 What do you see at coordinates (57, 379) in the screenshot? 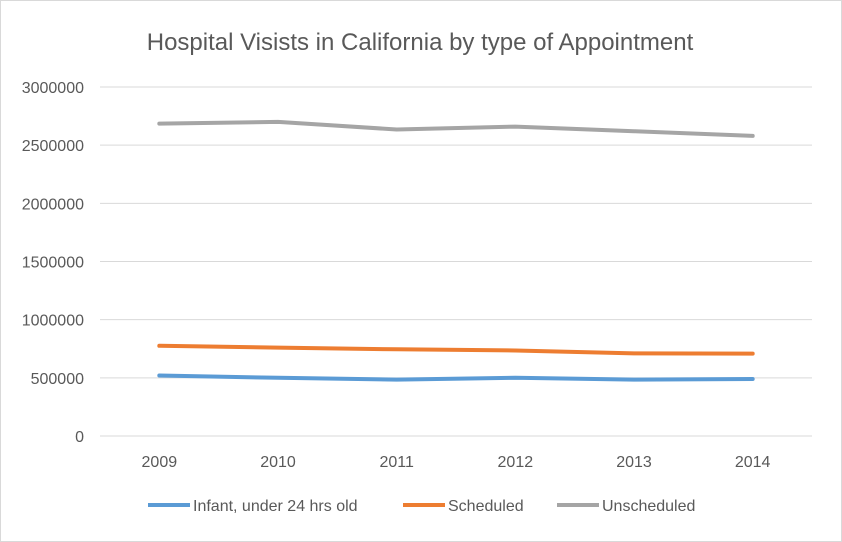
I see `y-tick-label: 500000` at bounding box center [57, 379].